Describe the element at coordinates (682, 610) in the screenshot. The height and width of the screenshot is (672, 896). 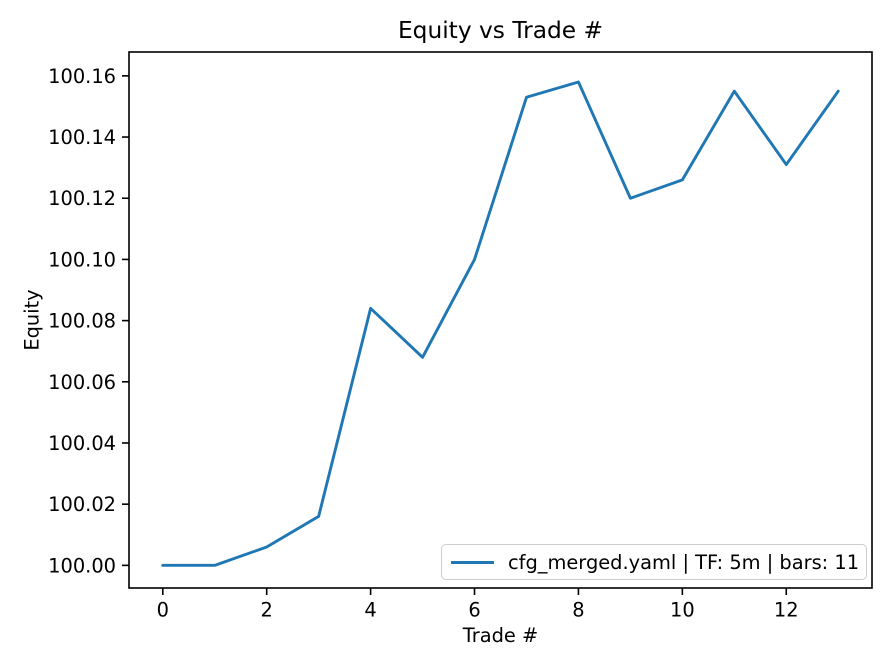
I see `x-tick-label: 10` at that location.